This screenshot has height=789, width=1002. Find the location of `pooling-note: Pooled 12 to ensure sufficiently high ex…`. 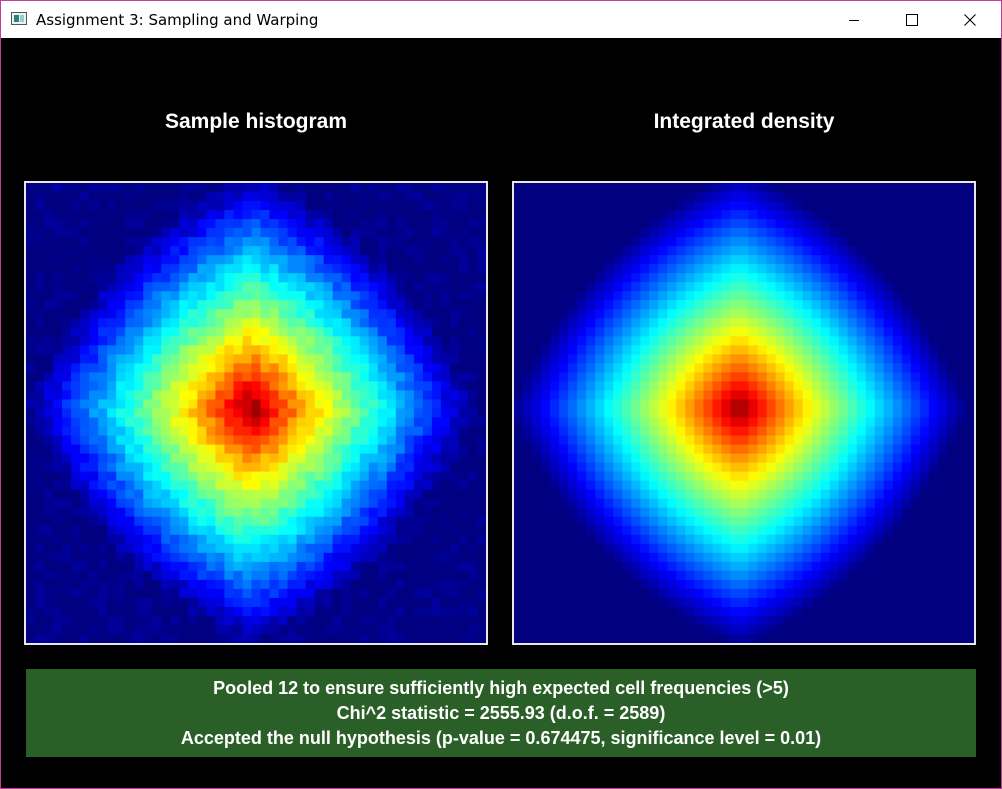

pooling-note: Pooled 12 to ensure sufficiently high ex… is located at coordinates (501, 687).